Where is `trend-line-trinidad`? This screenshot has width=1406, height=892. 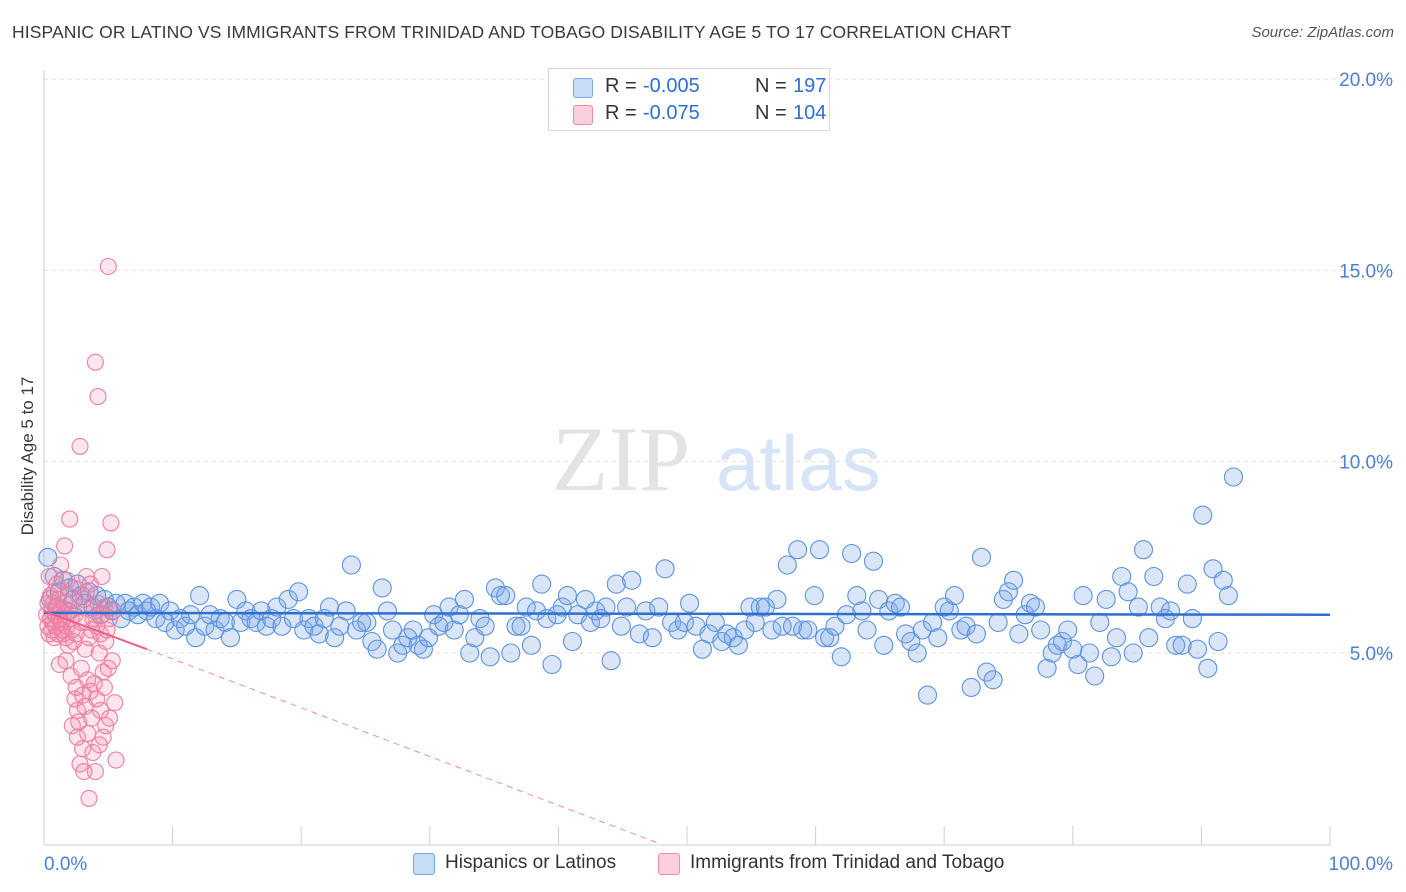 trend-line-trinidad is located at coordinates (95, 630).